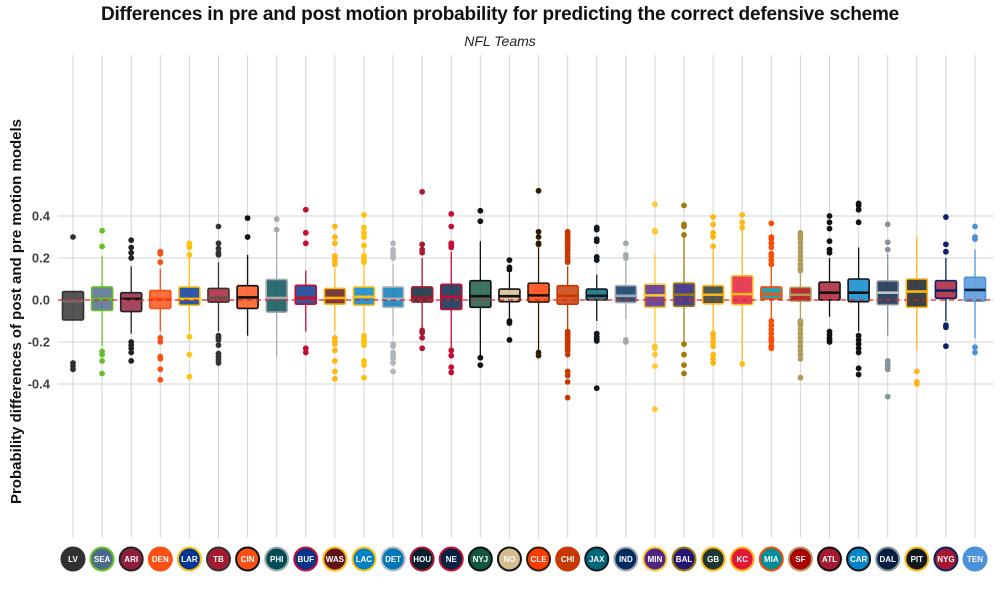 The width and height of the screenshot is (1000, 600). I want to click on team-abbreviation: SF, so click(800, 559).